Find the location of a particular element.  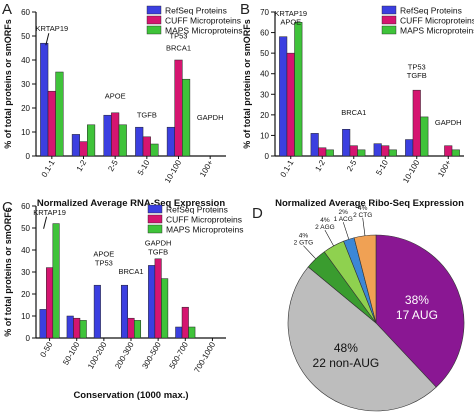

x-tick-label: 500-700 is located at coordinates (179, 355).